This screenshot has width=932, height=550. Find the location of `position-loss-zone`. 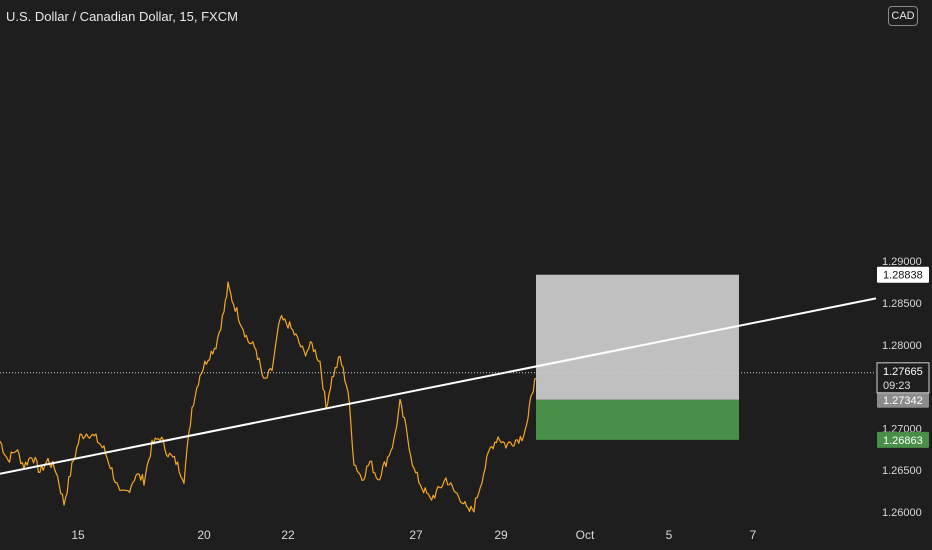

position-loss-zone is located at coordinates (637, 419).